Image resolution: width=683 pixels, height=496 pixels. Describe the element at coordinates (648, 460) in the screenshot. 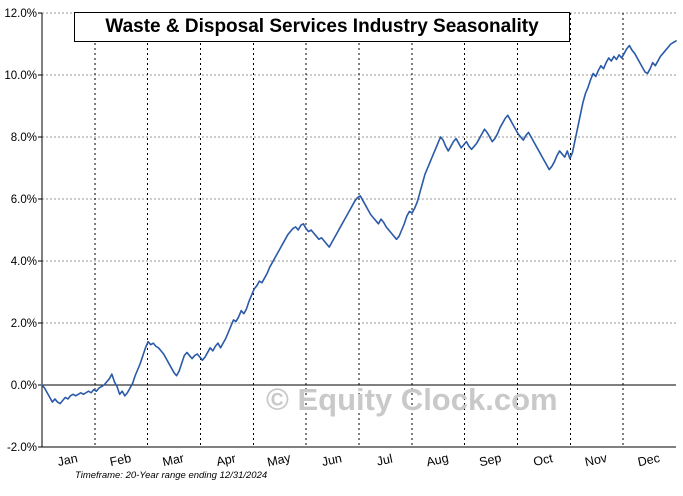

I see `svg-text: Dec` at that location.